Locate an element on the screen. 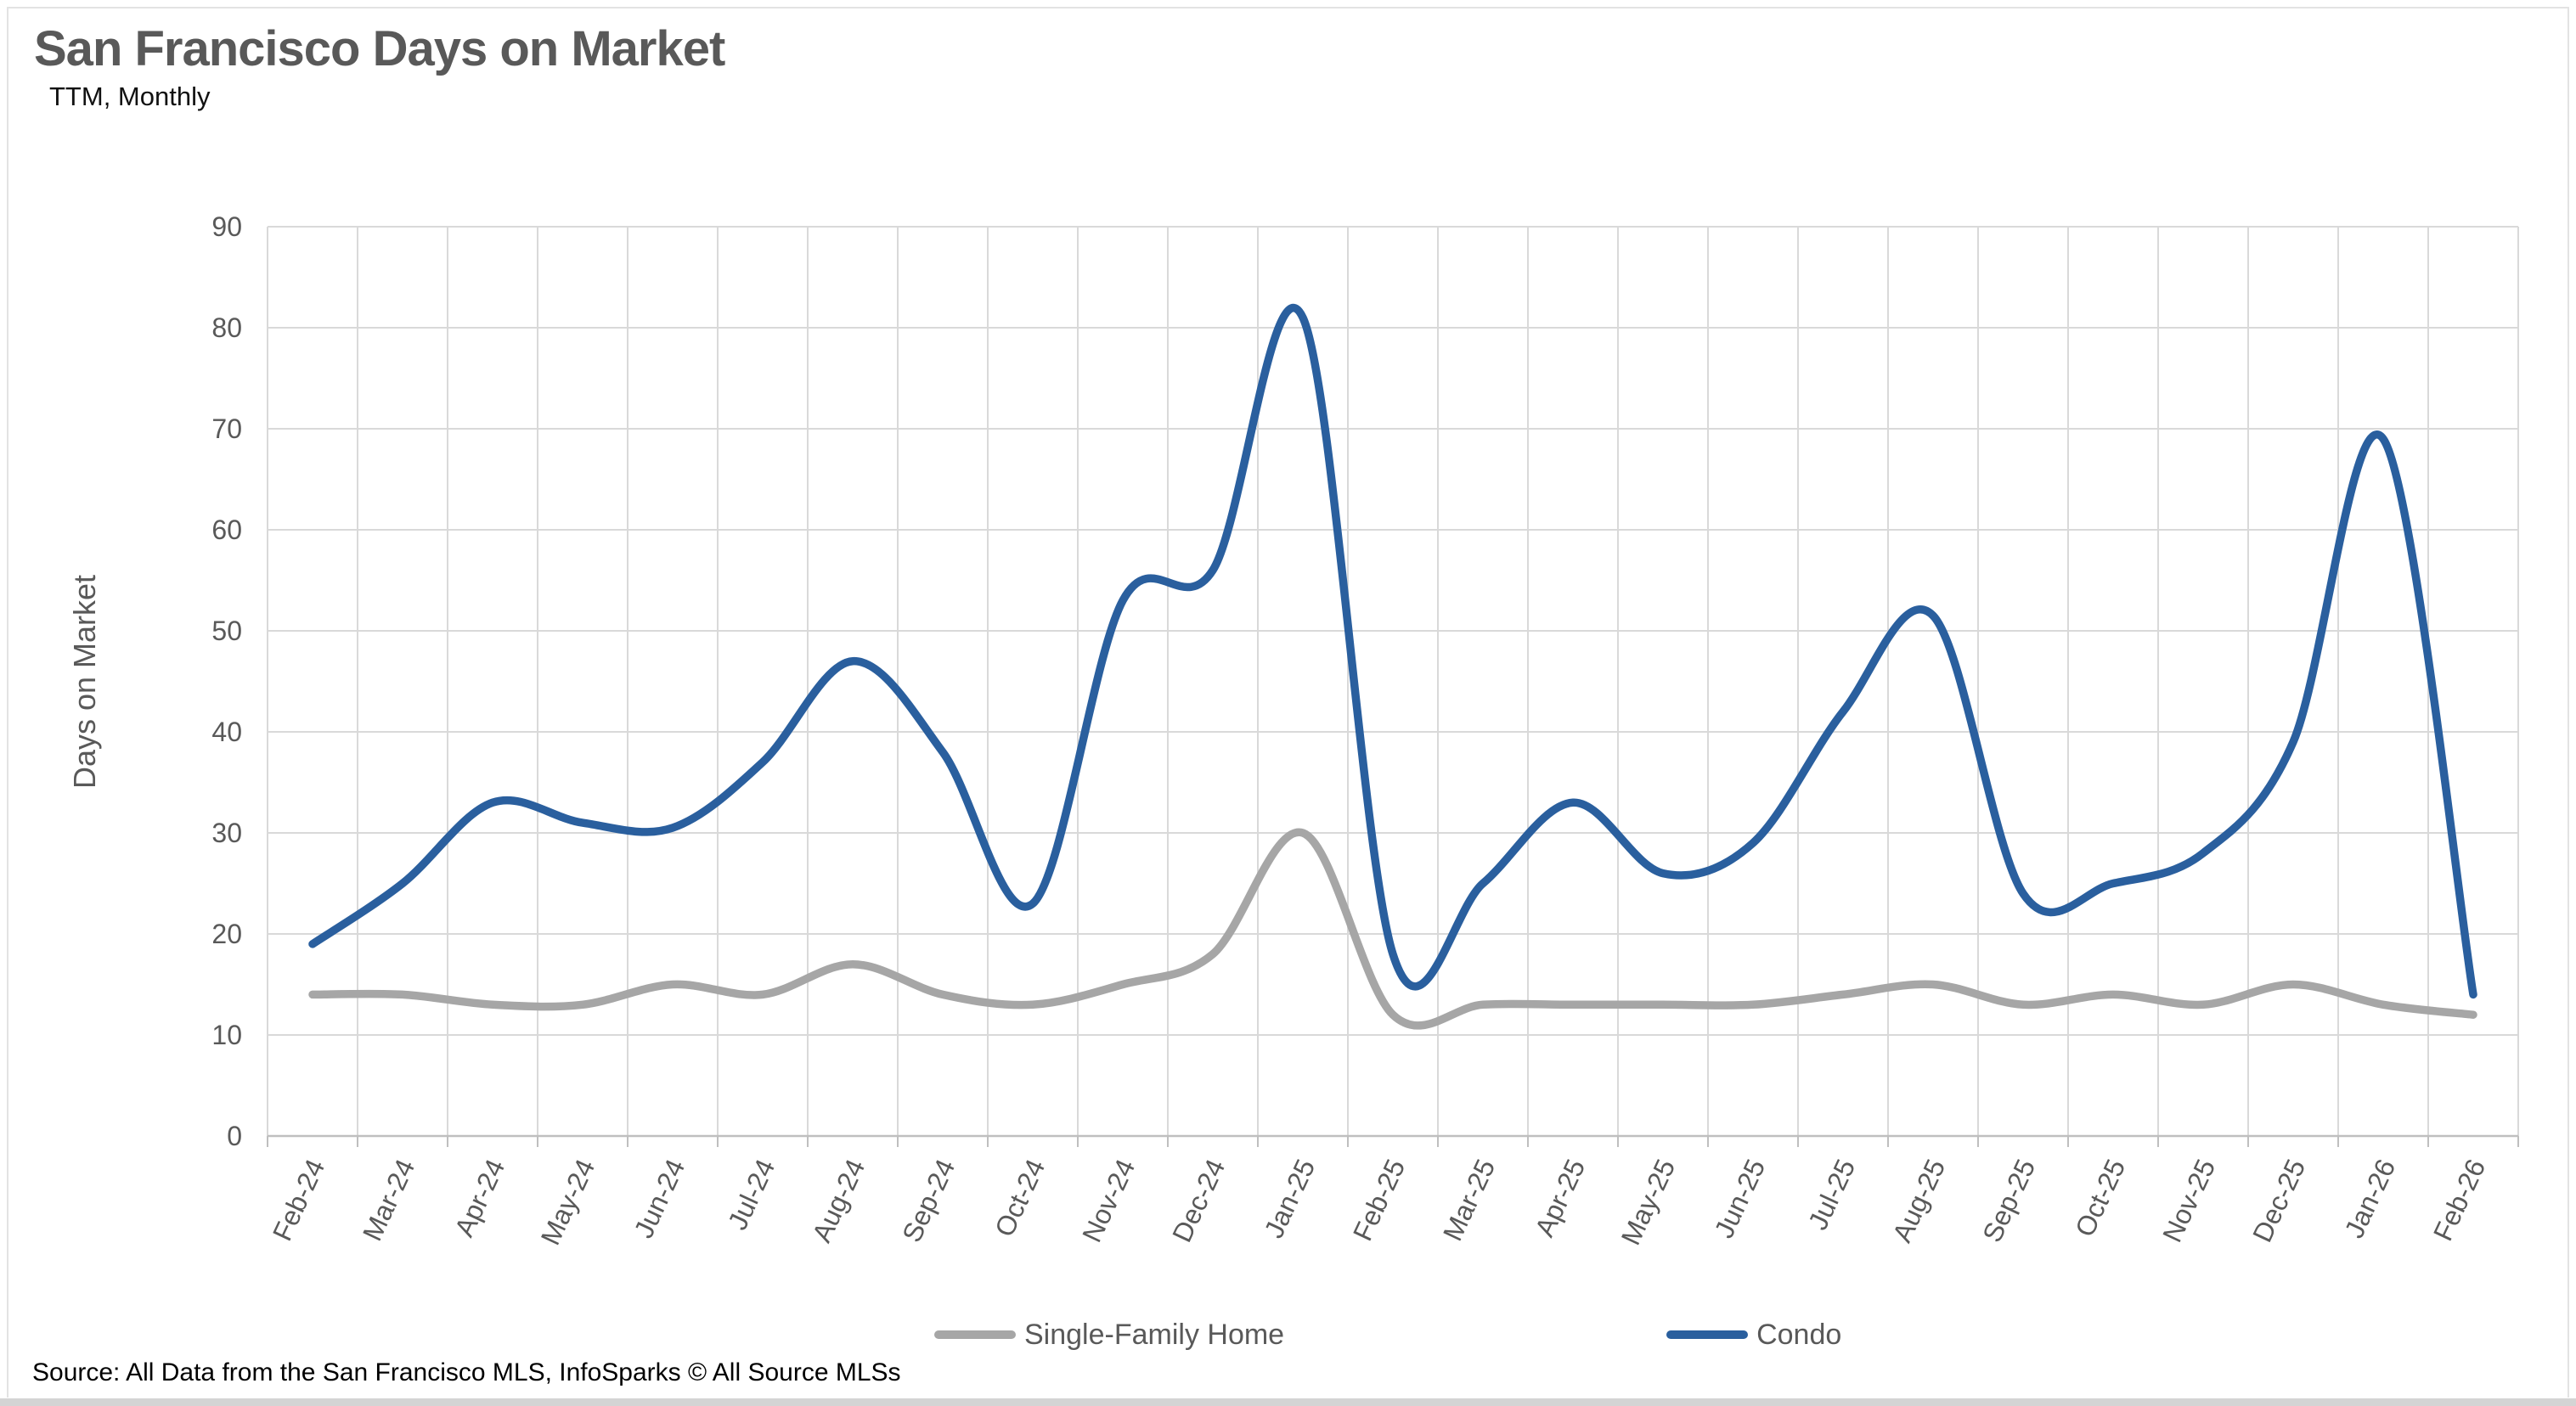 This screenshot has height=1406, width=2576. y-axis-labels: 0 10 20 30 40 50 60 70 80 90 is located at coordinates (226, 681).